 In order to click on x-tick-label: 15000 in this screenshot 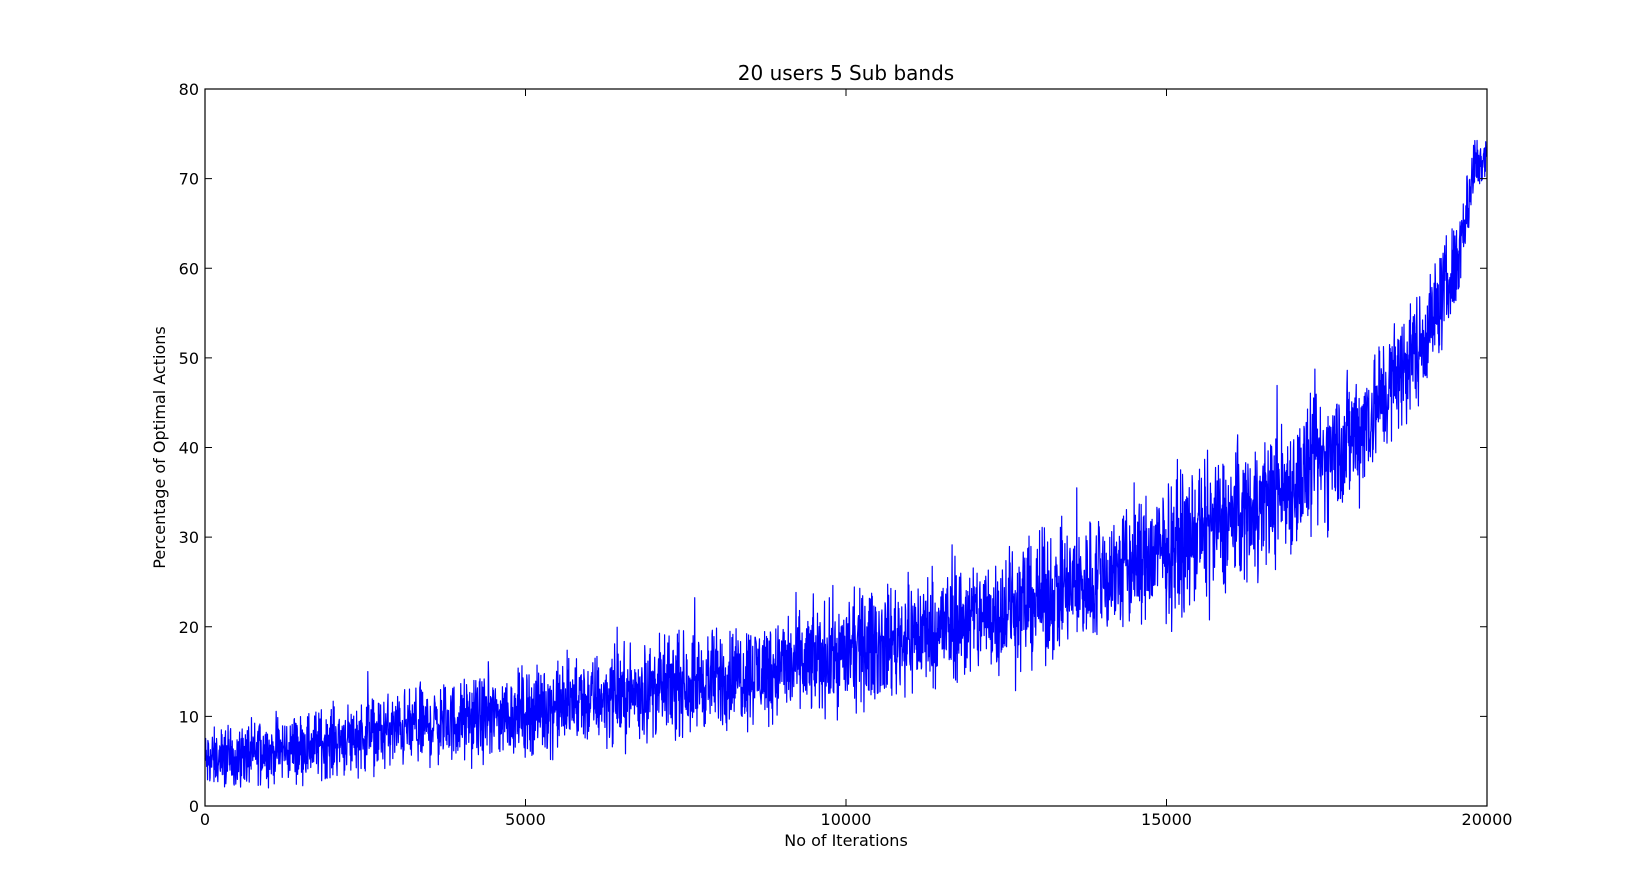, I will do `click(1166, 819)`.